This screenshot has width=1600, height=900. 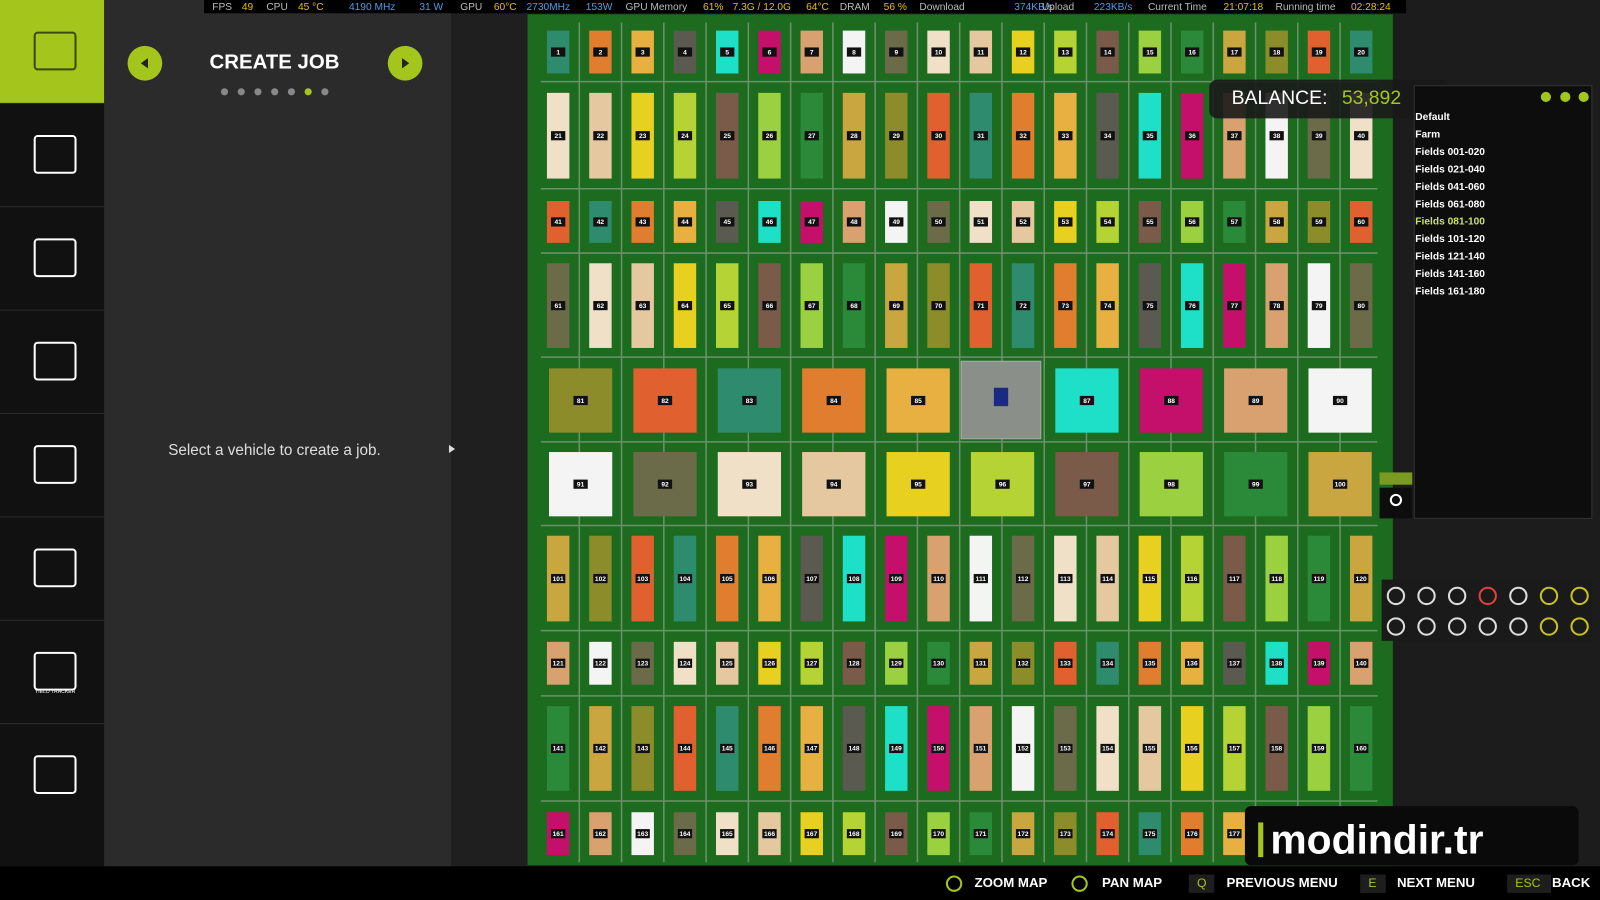 I want to click on field-label: 68, so click(x=854, y=306).